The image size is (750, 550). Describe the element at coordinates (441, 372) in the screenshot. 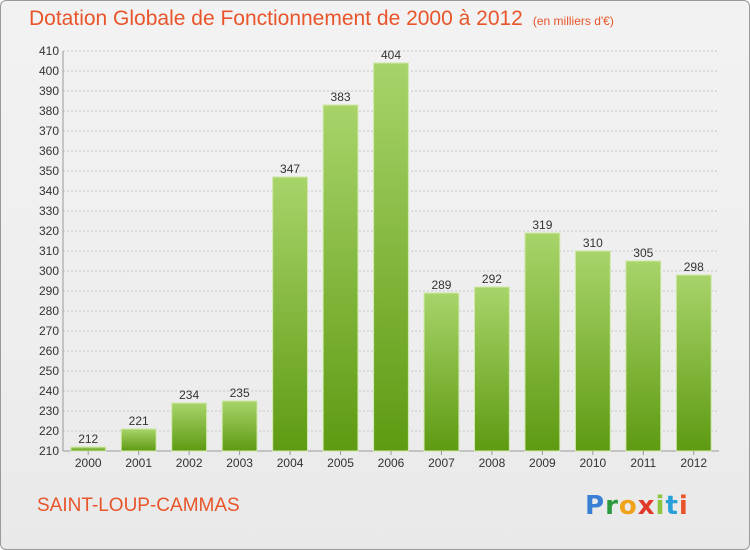

I see `bar-2007` at that location.